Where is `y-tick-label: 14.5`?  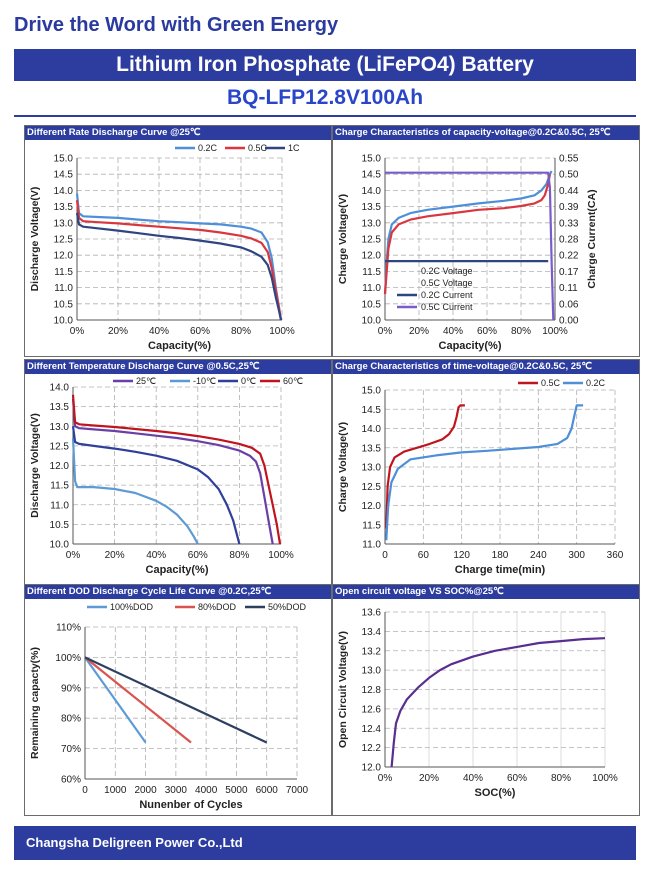
y-tick-label: 14.5 is located at coordinates (372, 410).